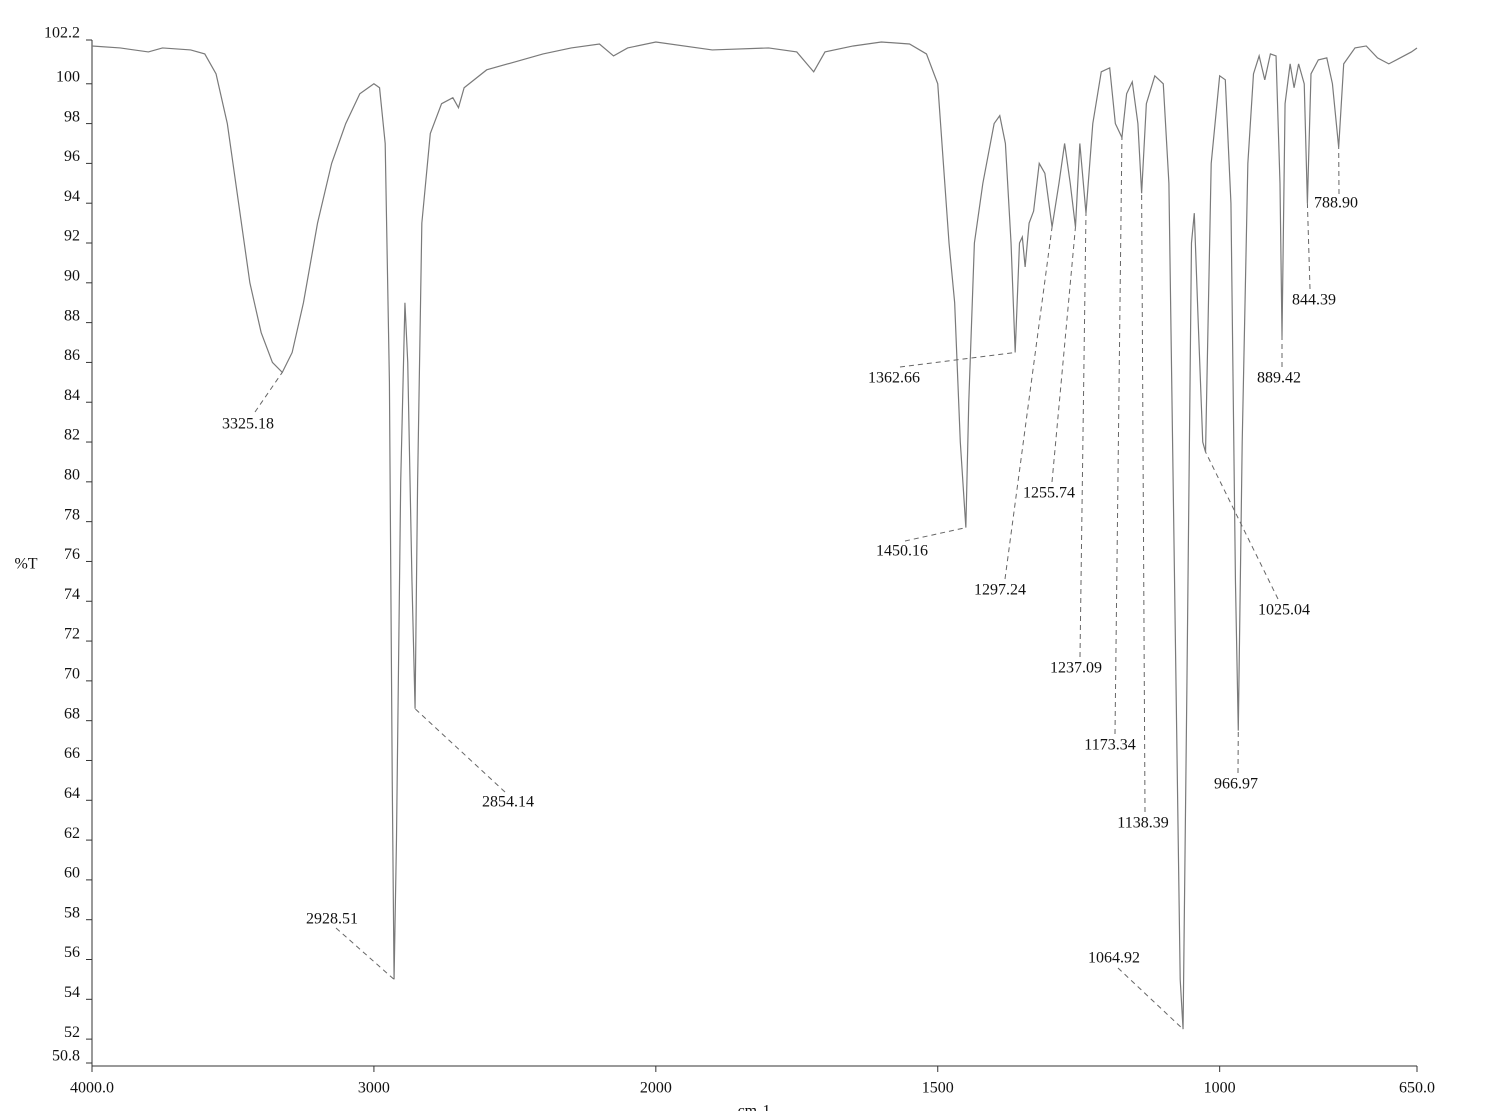 Image resolution: width=1502 pixels, height=1111 pixels. I want to click on y-tick-label: 62, so click(72, 833).